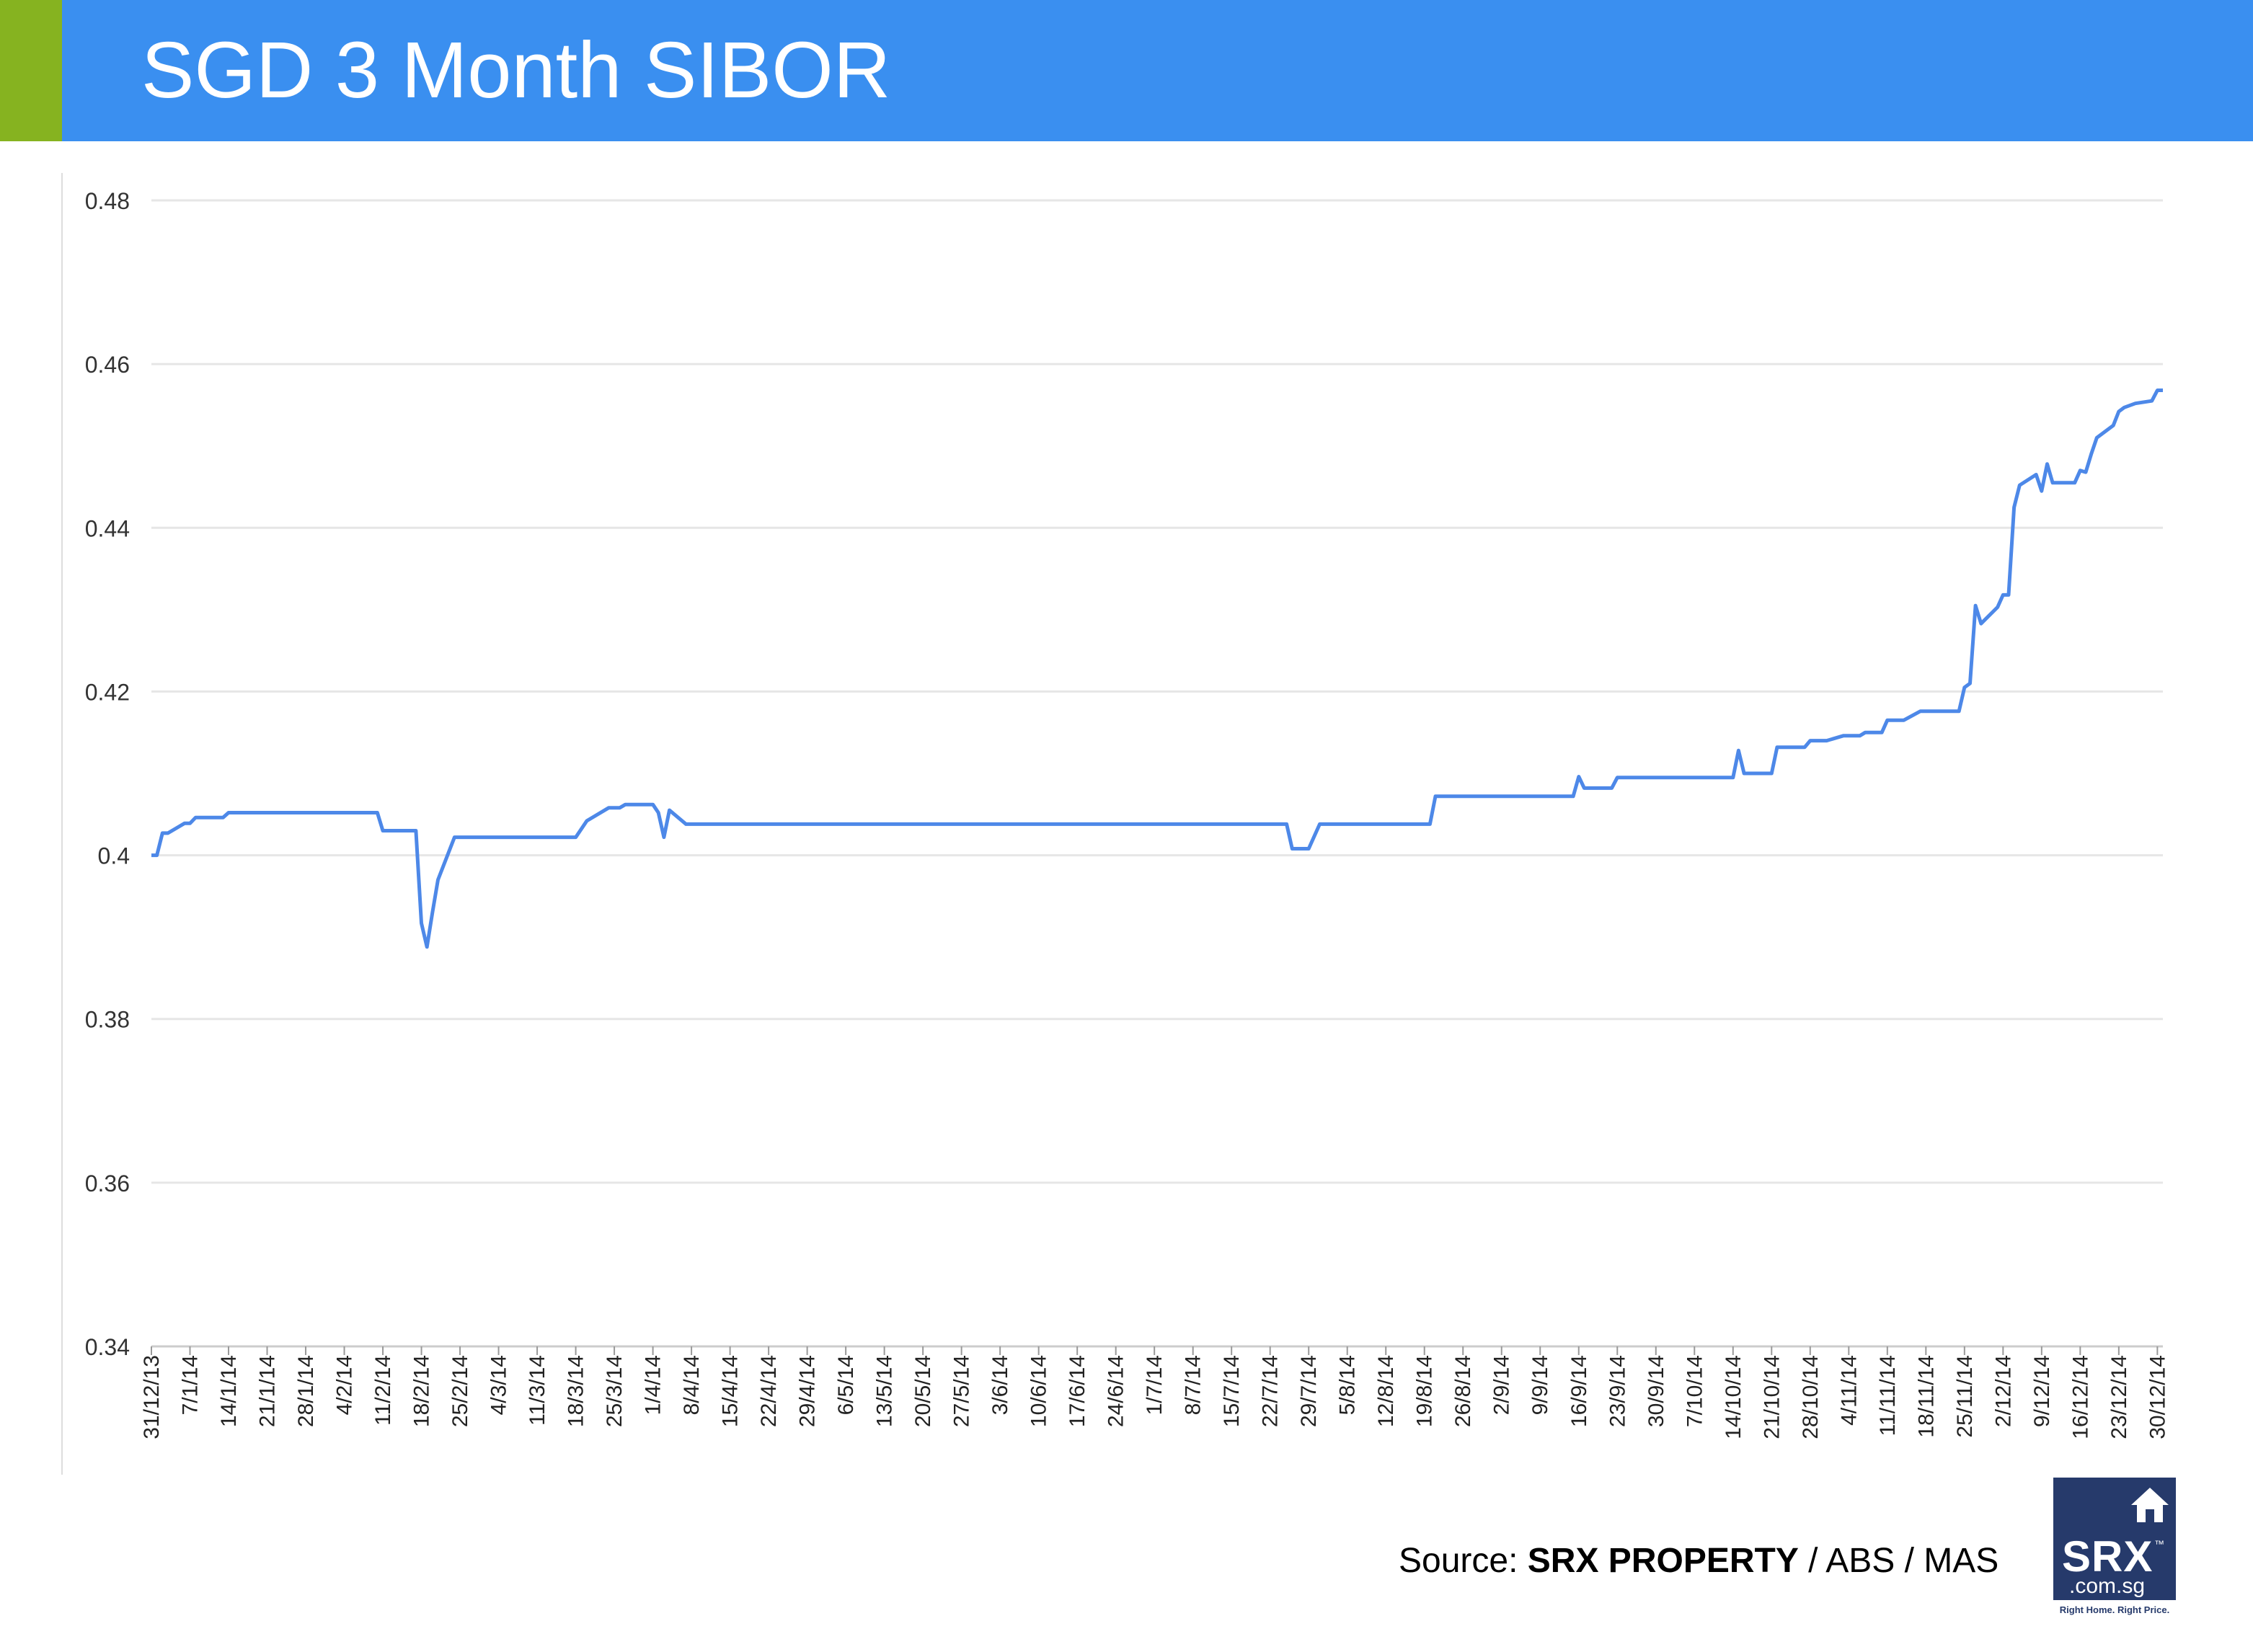 The height and width of the screenshot is (1652, 2253). I want to click on x-tick-label: 11/2/14, so click(383, 1390).